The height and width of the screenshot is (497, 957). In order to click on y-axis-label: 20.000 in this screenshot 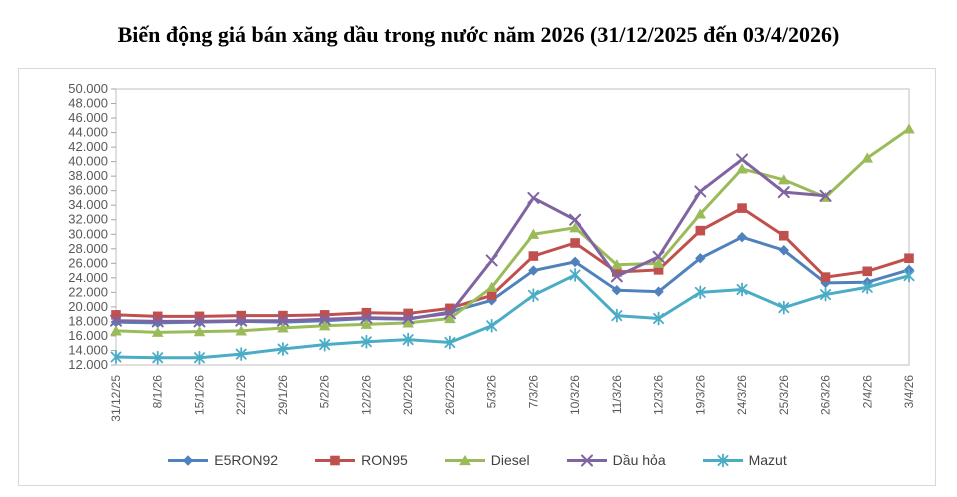, I will do `click(88, 306)`.